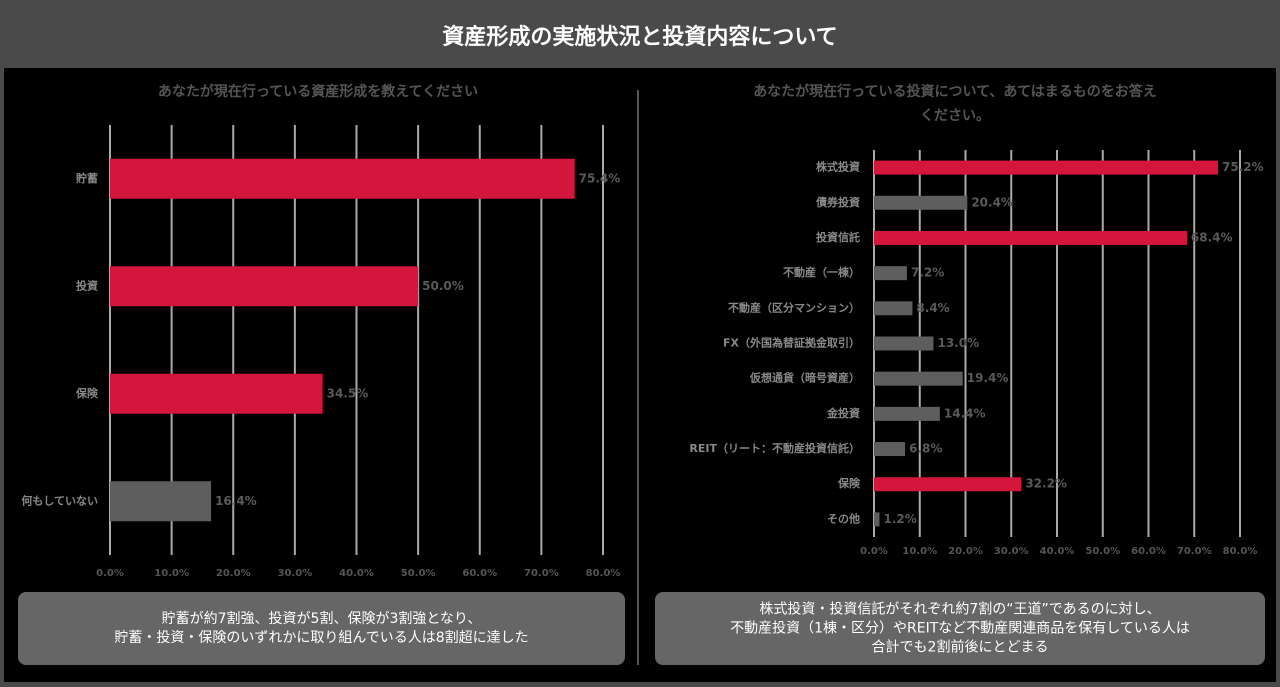  What do you see at coordinates (960, 647) in the screenshot?
I see `caption-text: 合計でも2割前後にとどまる` at bounding box center [960, 647].